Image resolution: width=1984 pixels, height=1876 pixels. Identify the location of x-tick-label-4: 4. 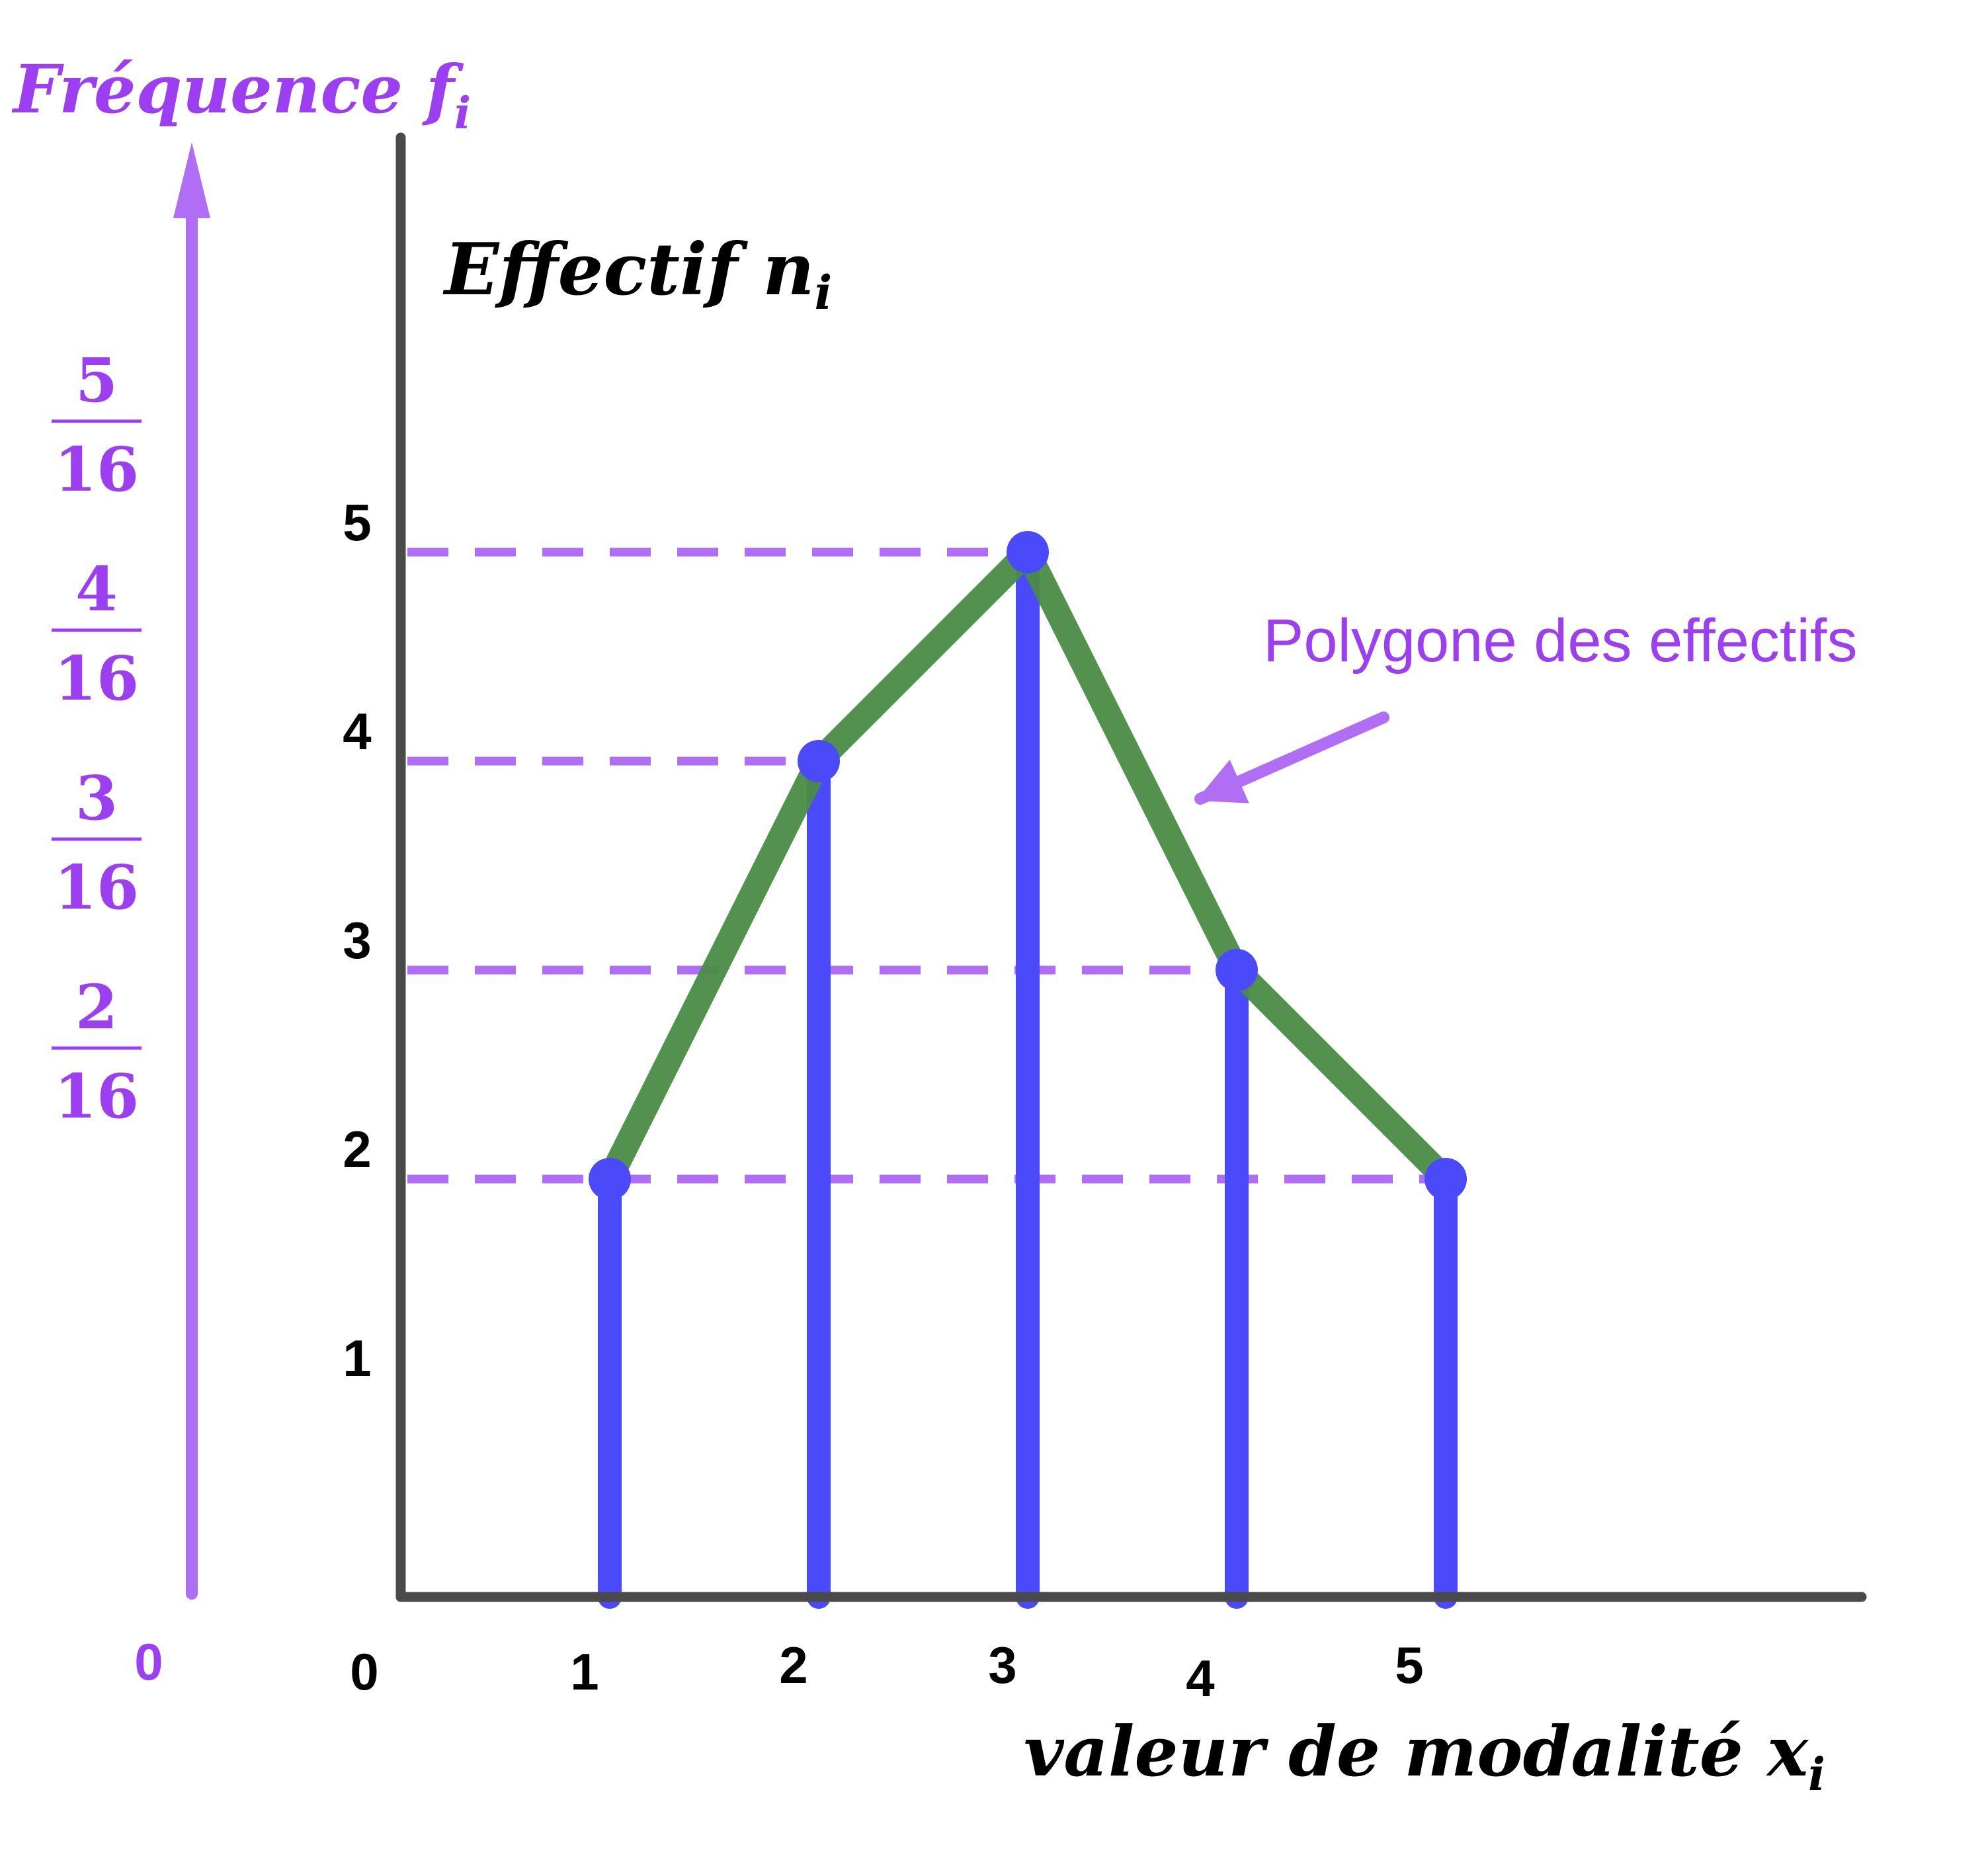
(1200, 1678).